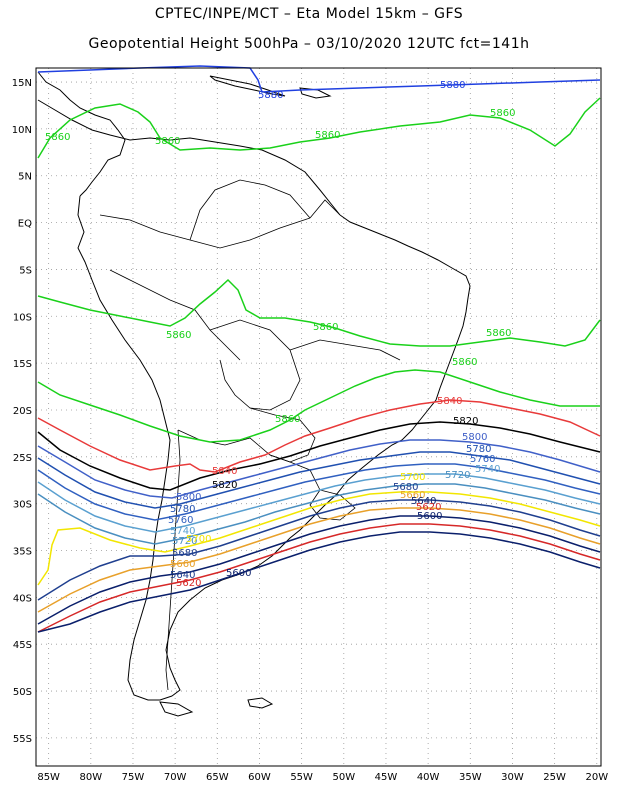 The image size is (618, 800). What do you see at coordinates (327, 135) in the screenshot?
I see `label-5860-c: 5860` at bounding box center [327, 135].